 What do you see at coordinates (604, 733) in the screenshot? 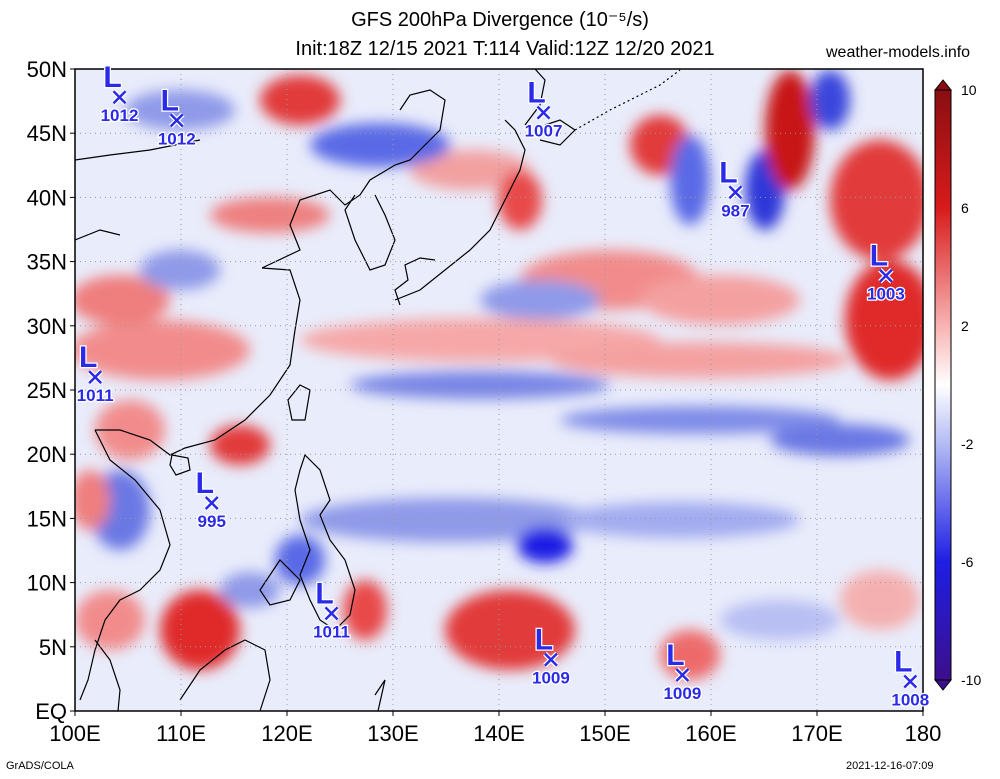
I see `lon-tick-label: 150E` at bounding box center [604, 733].